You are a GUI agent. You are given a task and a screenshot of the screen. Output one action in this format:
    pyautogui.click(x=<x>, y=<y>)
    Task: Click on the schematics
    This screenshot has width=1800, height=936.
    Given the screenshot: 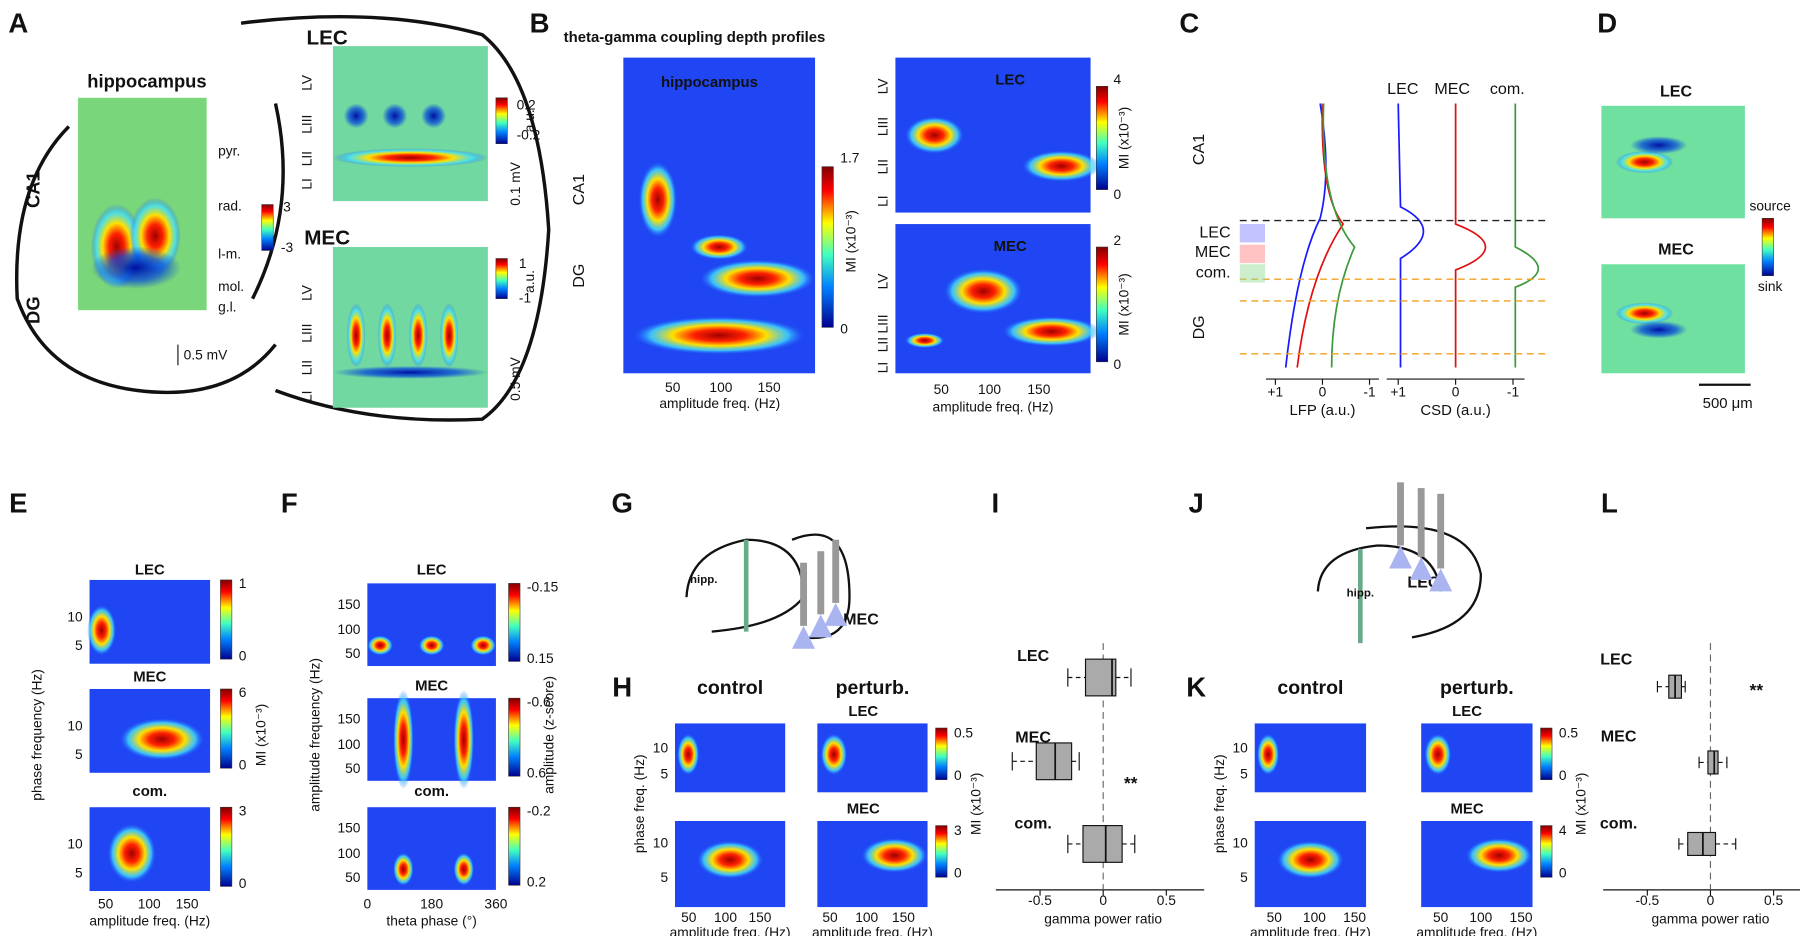 What is the action you would take?
    pyautogui.click(x=1084, y=584)
    